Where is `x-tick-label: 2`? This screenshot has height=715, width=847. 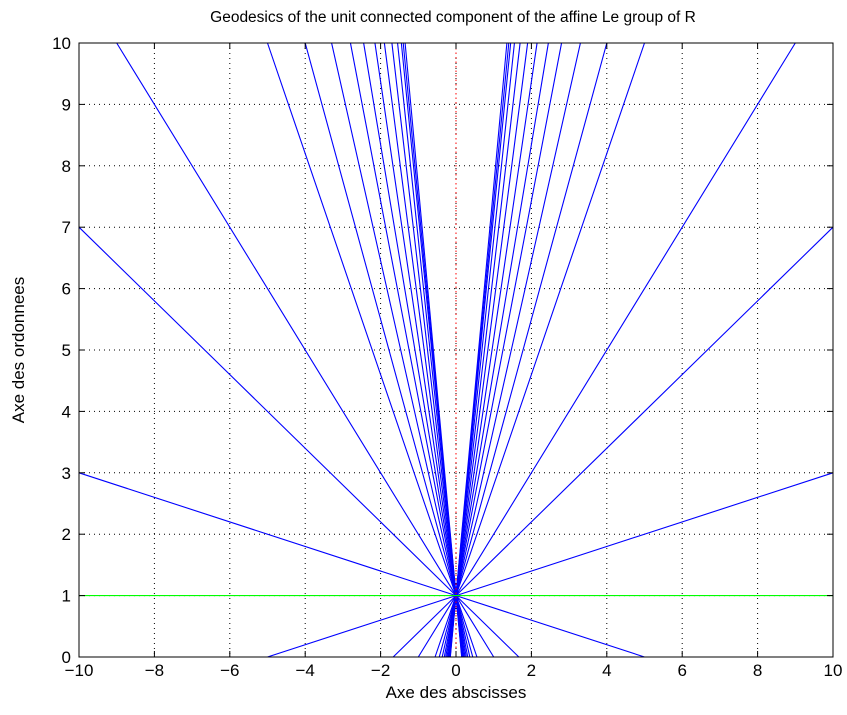 x-tick-label: 2 is located at coordinates (531, 670).